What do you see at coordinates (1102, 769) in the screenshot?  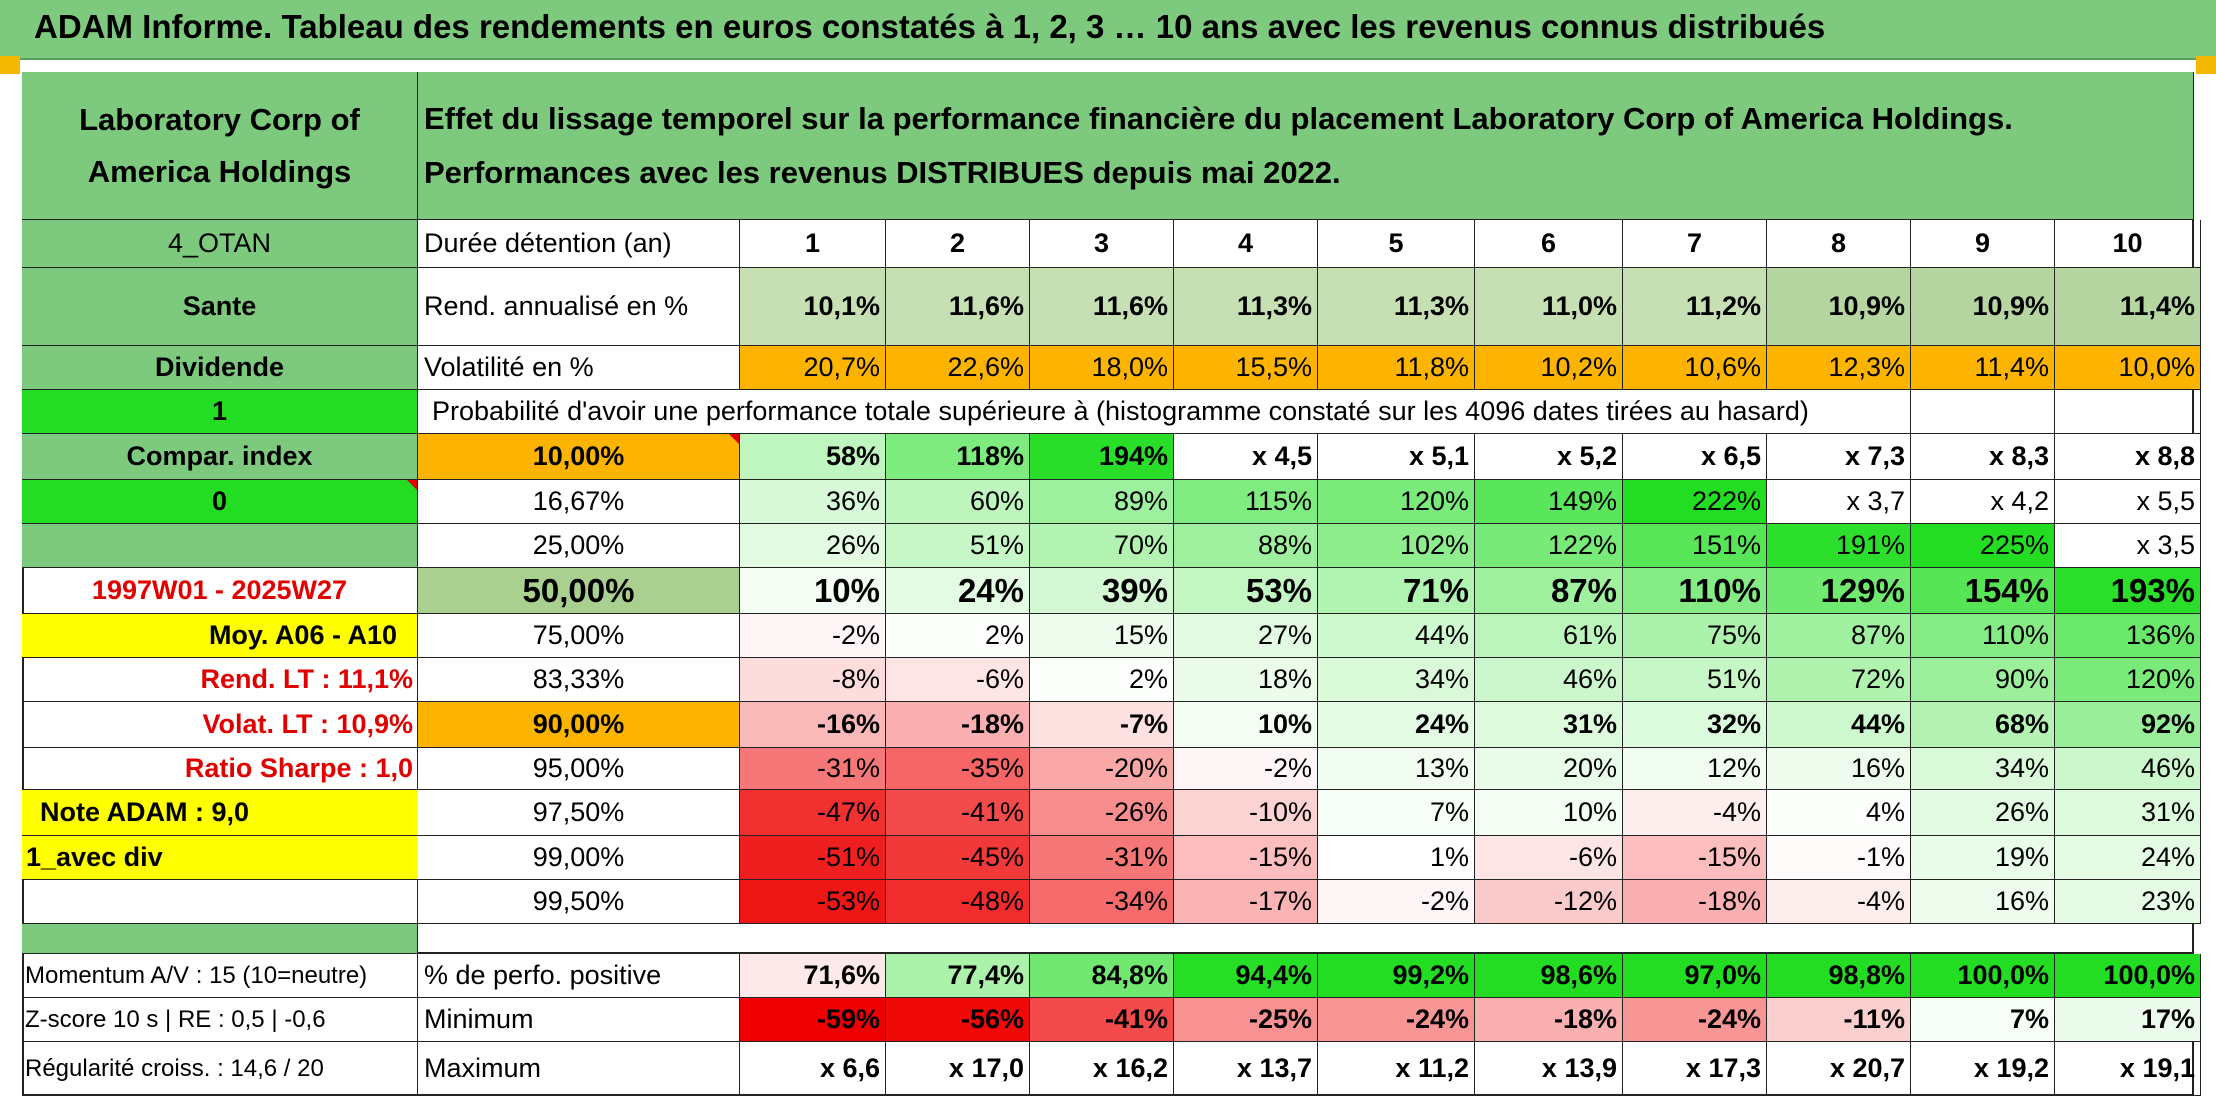 I see `quantile-value: -20%` at bounding box center [1102, 769].